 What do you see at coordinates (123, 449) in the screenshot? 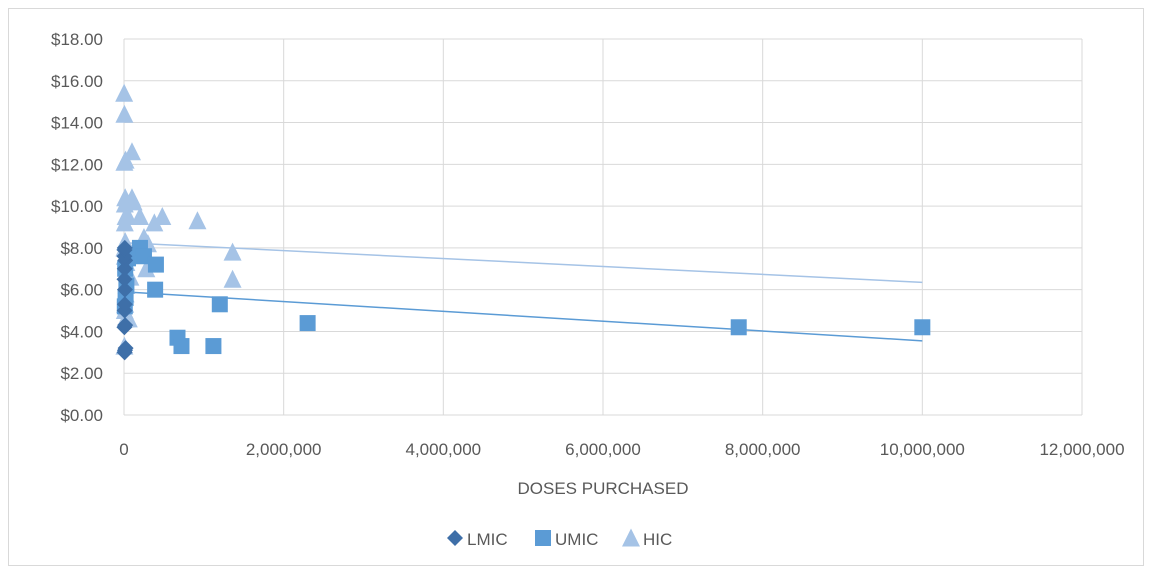
I see `x-tick-label: 0` at bounding box center [123, 449].